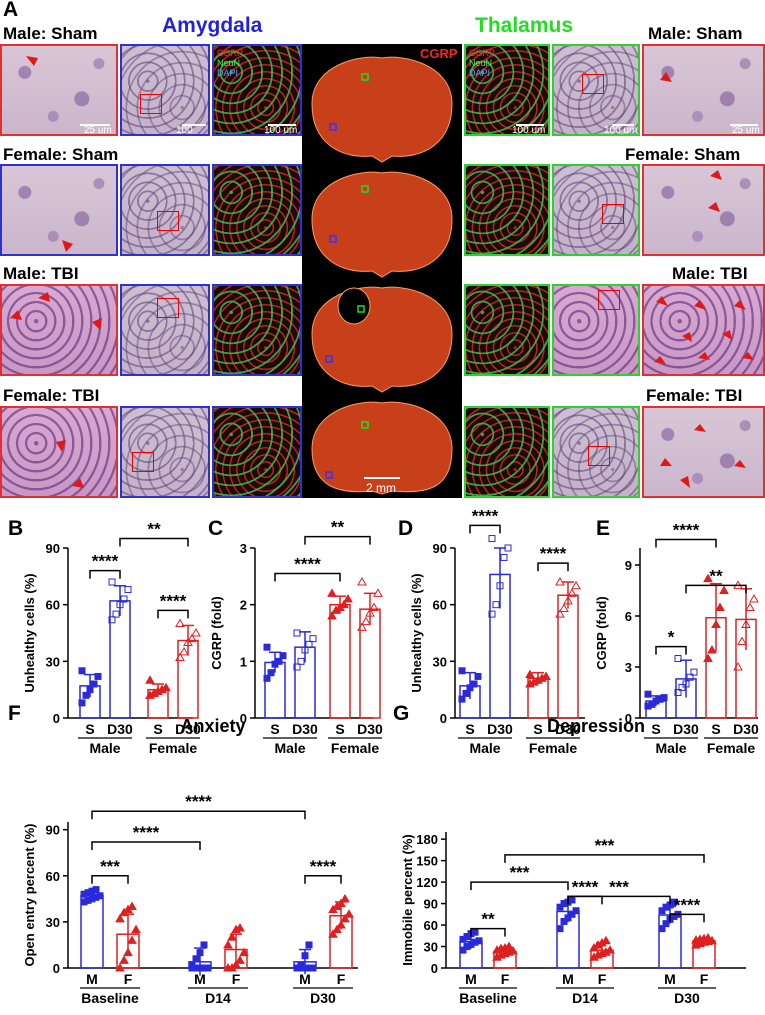  I want to click on cgrp-label: CGRP, so click(439, 53).